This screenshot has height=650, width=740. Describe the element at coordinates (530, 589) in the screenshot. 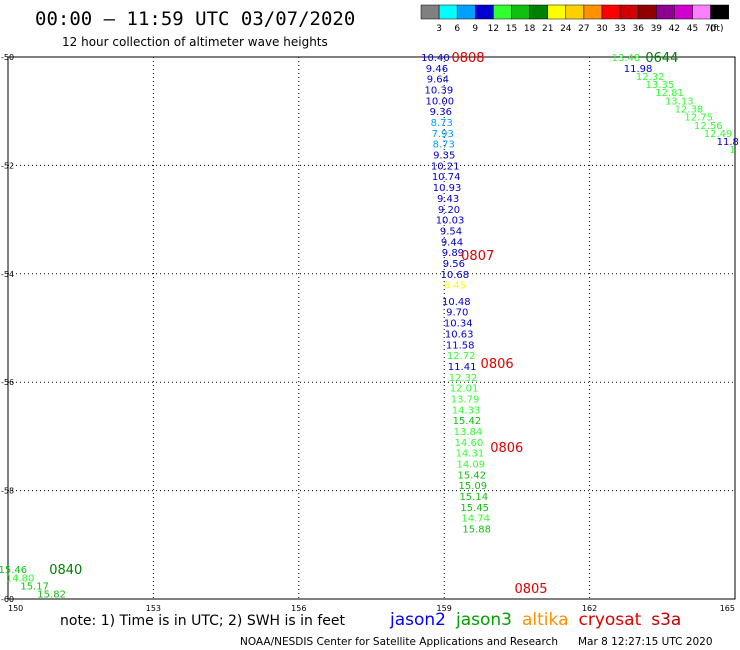

I see `pass-time-label: 0805` at that location.